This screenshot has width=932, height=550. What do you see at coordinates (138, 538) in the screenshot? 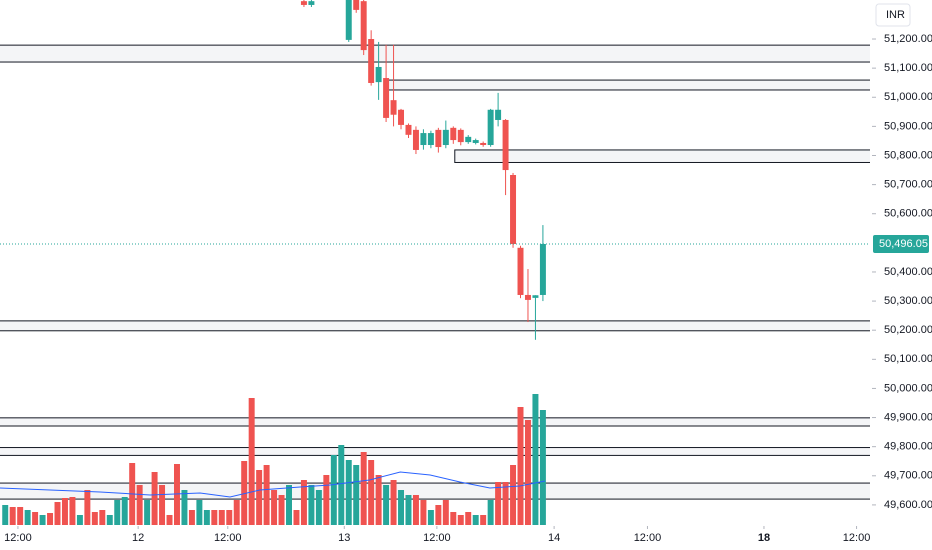
I see `x-tick-label: 12` at bounding box center [138, 538].